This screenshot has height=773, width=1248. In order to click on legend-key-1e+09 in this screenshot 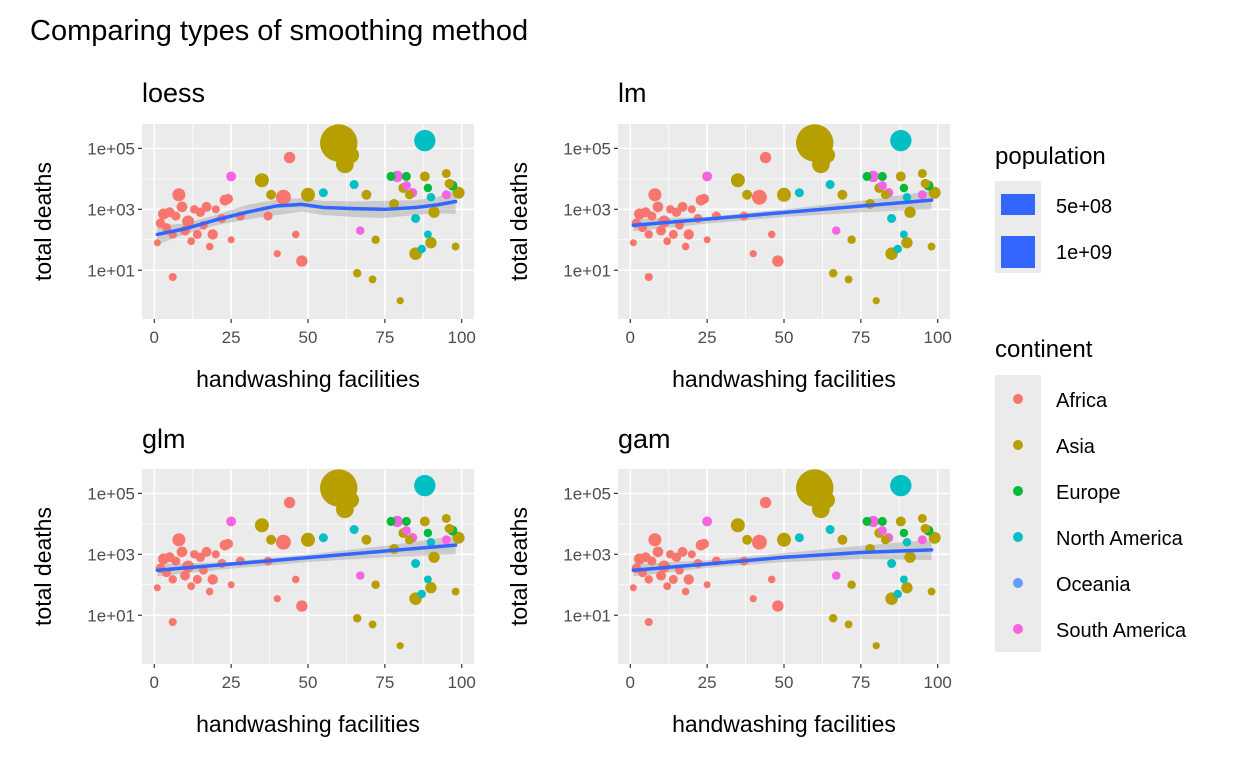, I will do `click(1018, 252)`.